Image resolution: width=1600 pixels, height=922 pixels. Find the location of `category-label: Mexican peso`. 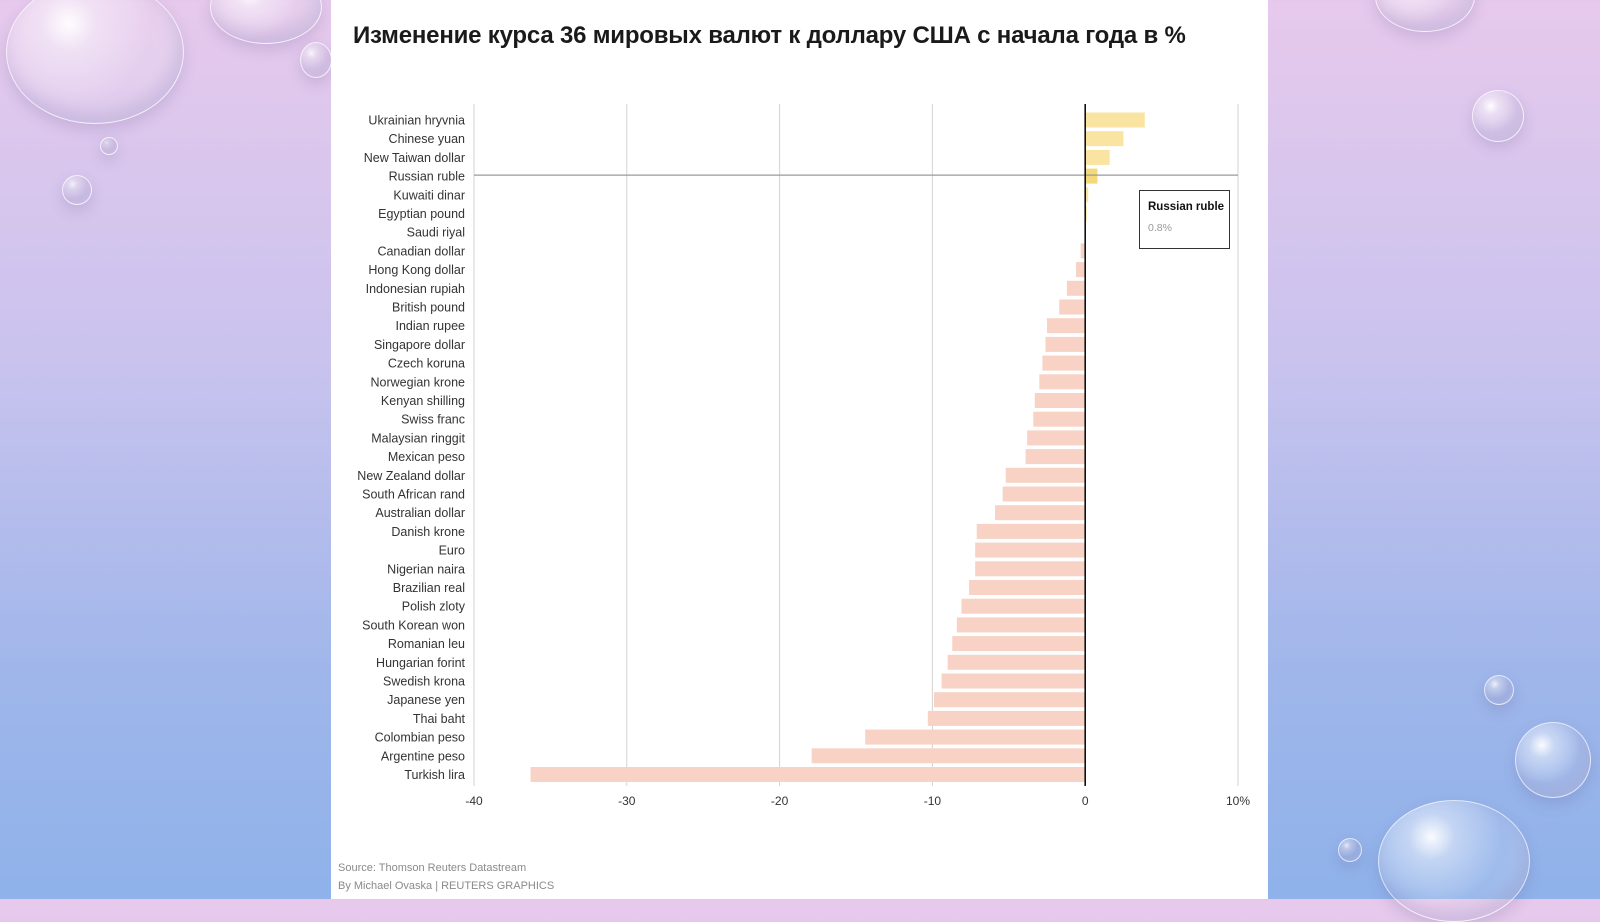

category-label: Mexican peso is located at coordinates (426, 457).